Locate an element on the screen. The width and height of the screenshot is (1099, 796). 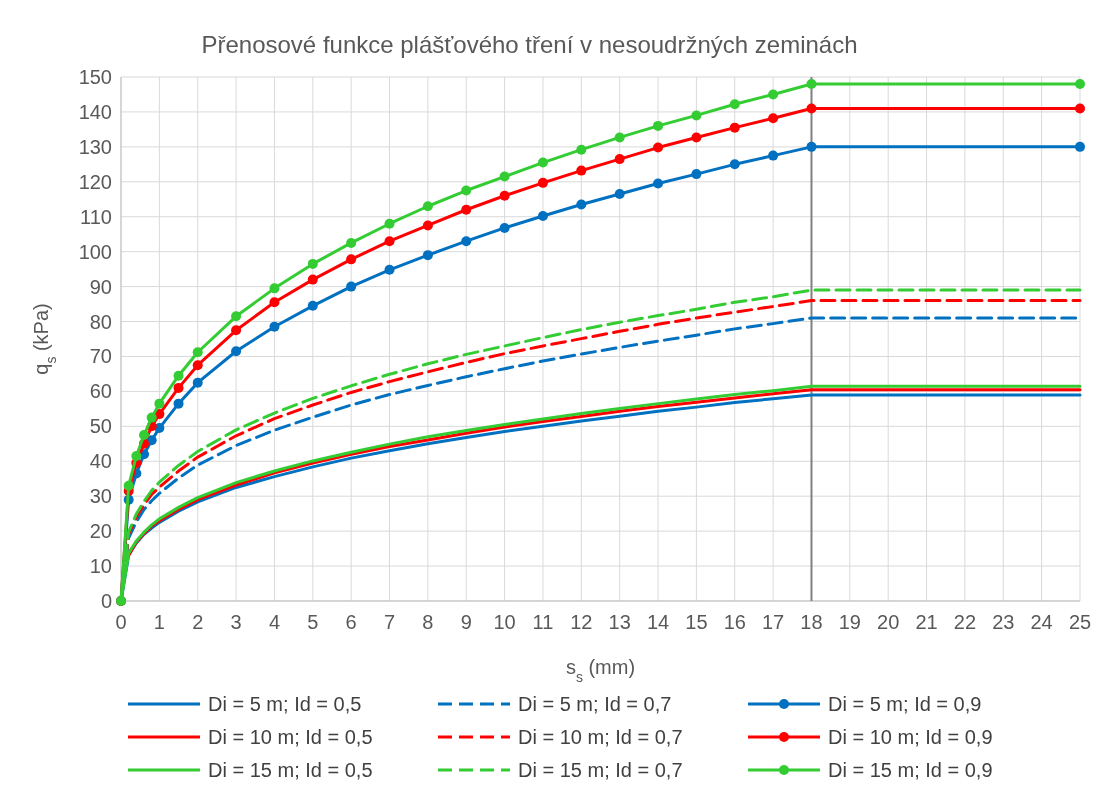
y-tick-label: 140 is located at coordinates (95, 111).